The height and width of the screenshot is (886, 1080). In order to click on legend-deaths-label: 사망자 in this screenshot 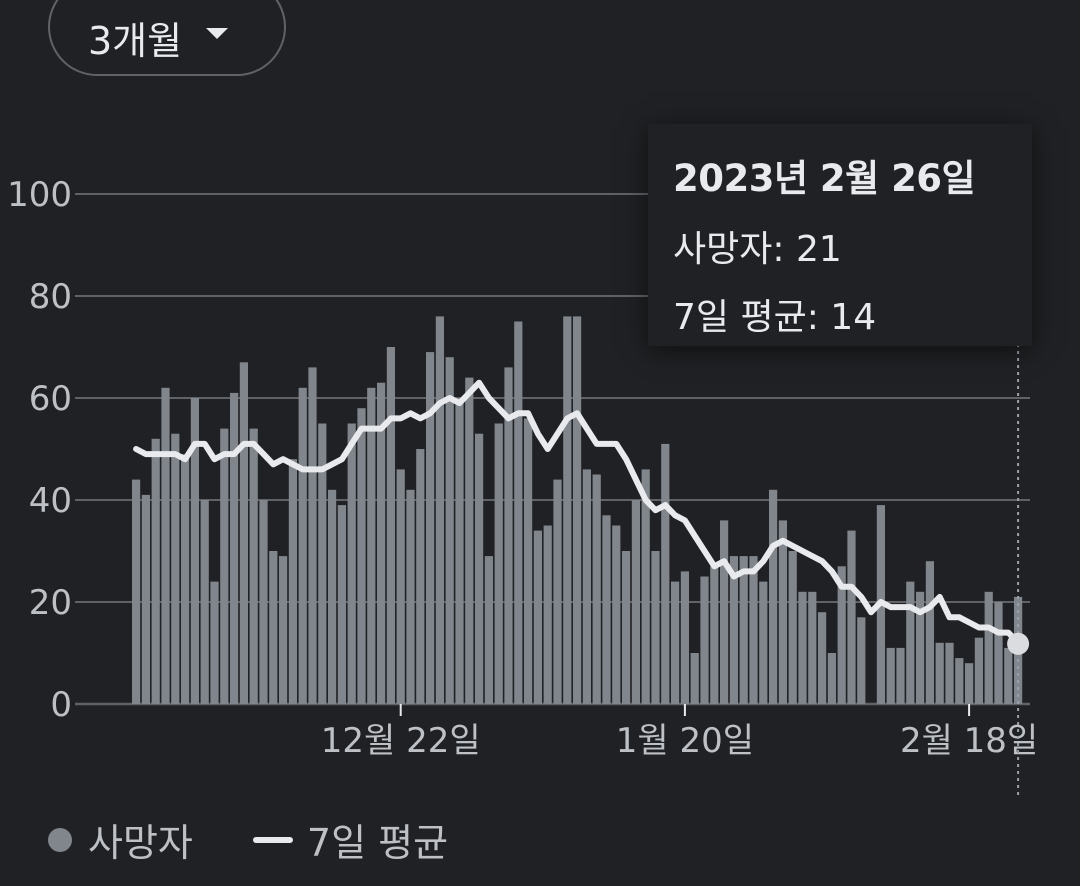, I will do `click(140, 843)`.